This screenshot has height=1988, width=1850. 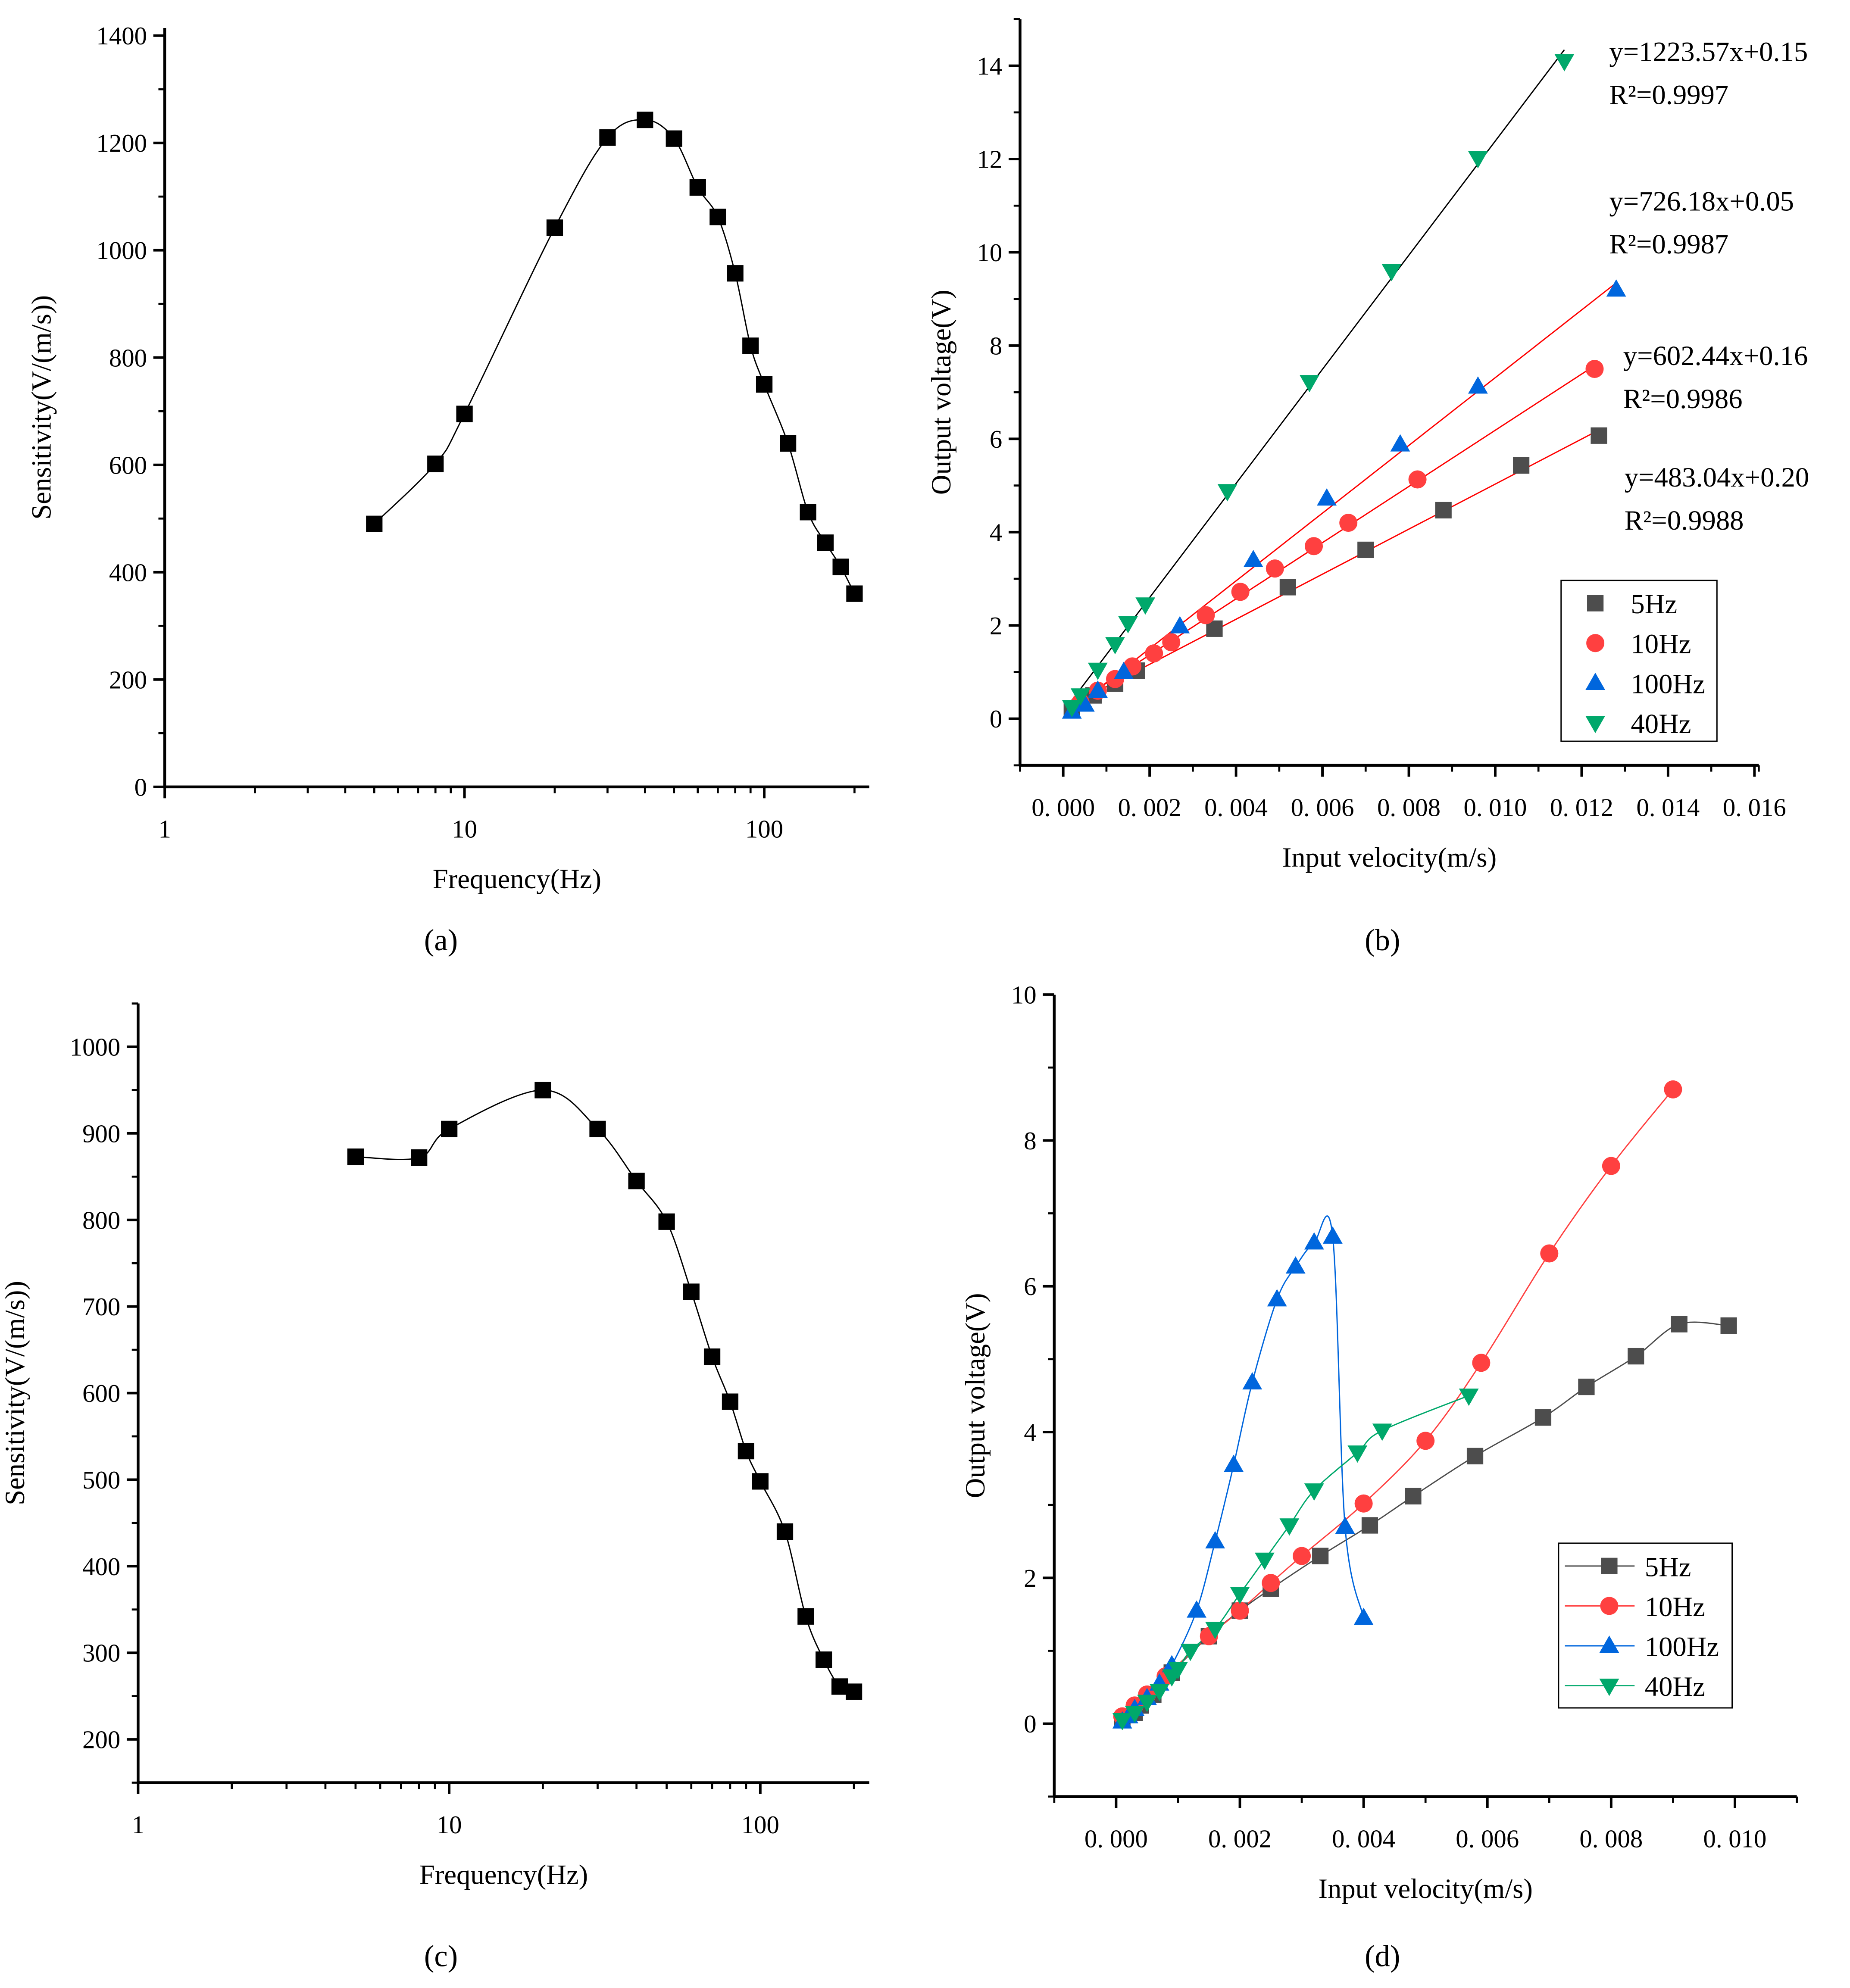 What do you see at coordinates (1344, 496) in the screenshot?
I see `fit-line-100hz` at bounding box center [1344, 496].